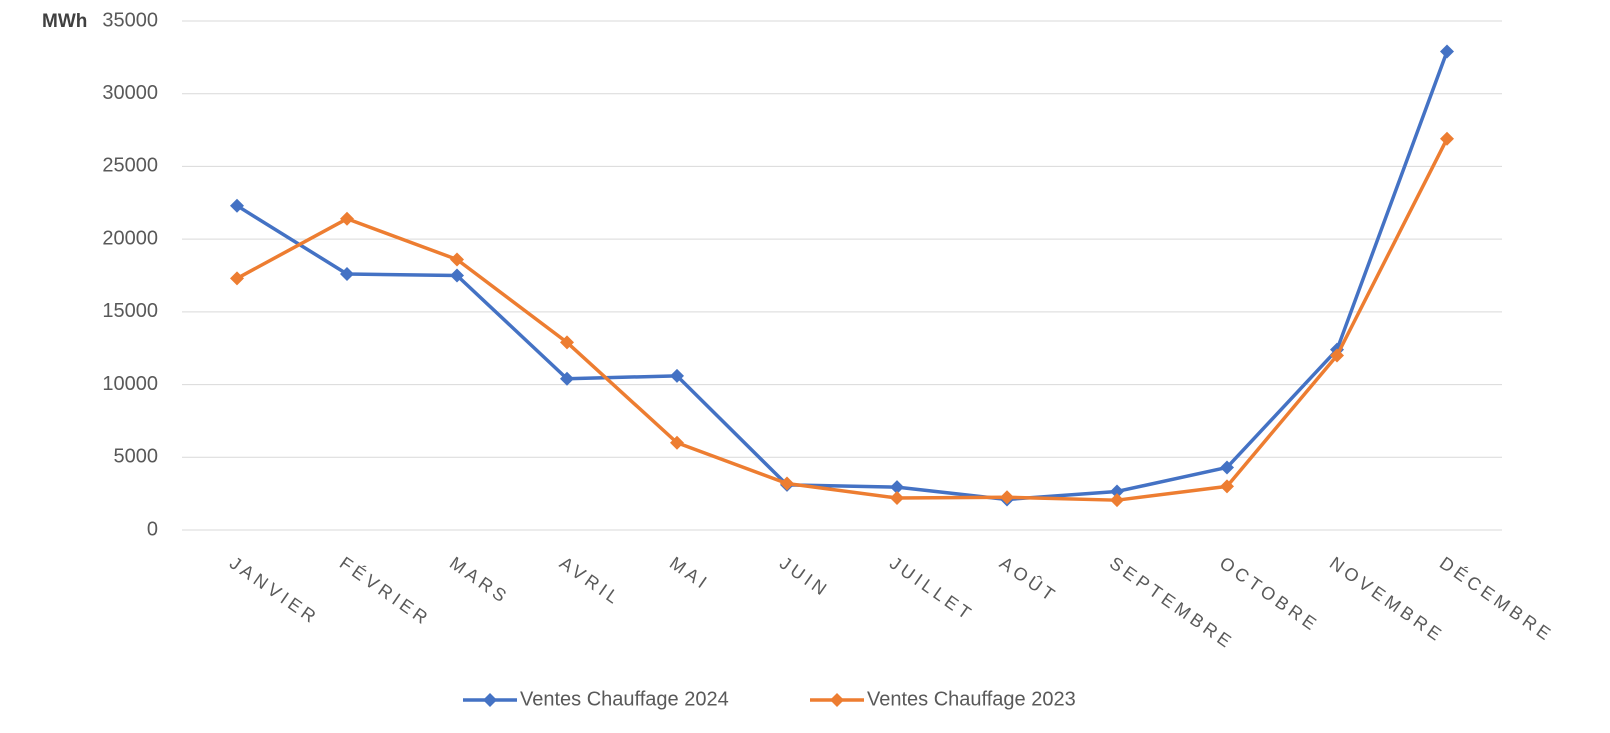 The height and width of the screenshot is (733, 1610). I want to click on y-tick-label: 0, so click(152, 529).